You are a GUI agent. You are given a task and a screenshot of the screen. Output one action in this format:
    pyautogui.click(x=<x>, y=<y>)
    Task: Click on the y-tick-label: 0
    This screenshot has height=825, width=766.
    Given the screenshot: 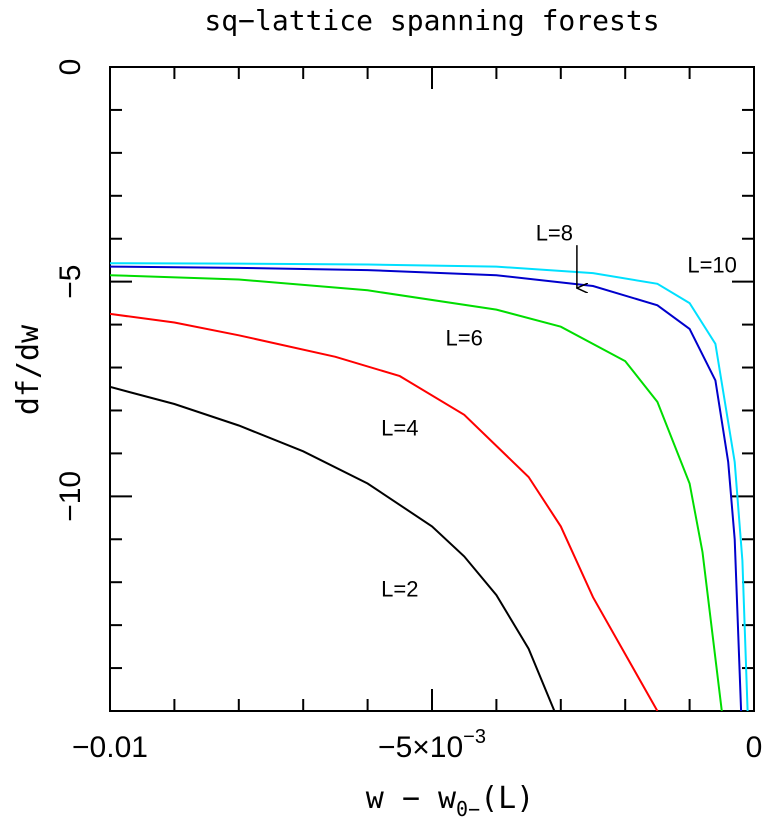 What is the action you would take?
    pyautogui.click(x=70, y=67)
    